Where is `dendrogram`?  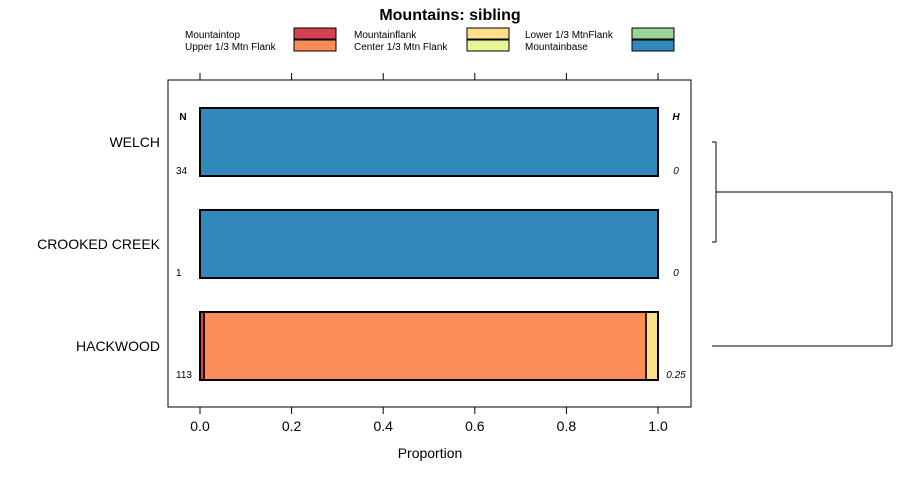 dendrogram is located at coordinates (802, 244).